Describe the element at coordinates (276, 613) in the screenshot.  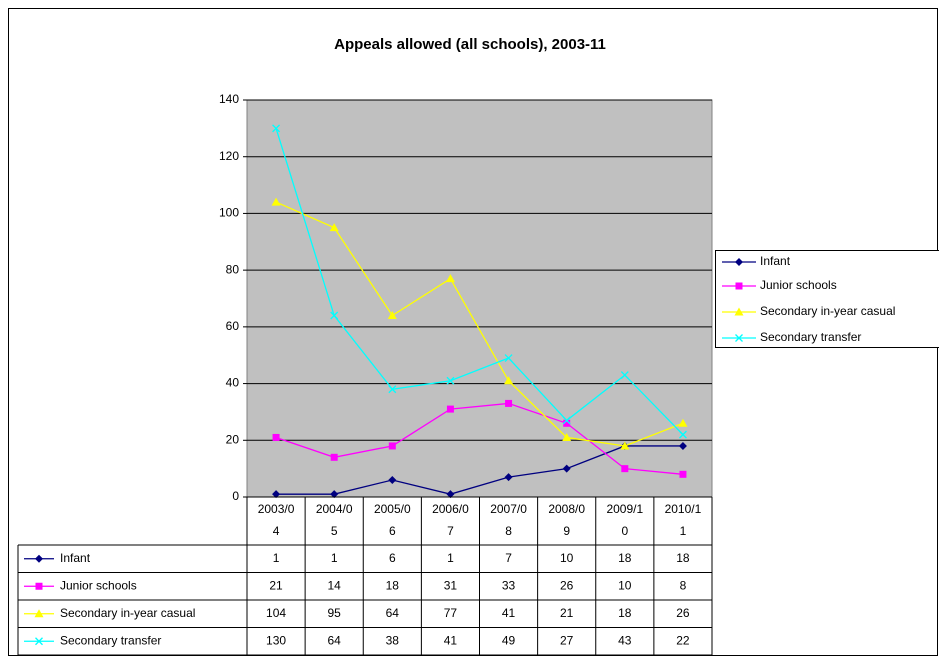
I see `table-cell: 104` at that location.